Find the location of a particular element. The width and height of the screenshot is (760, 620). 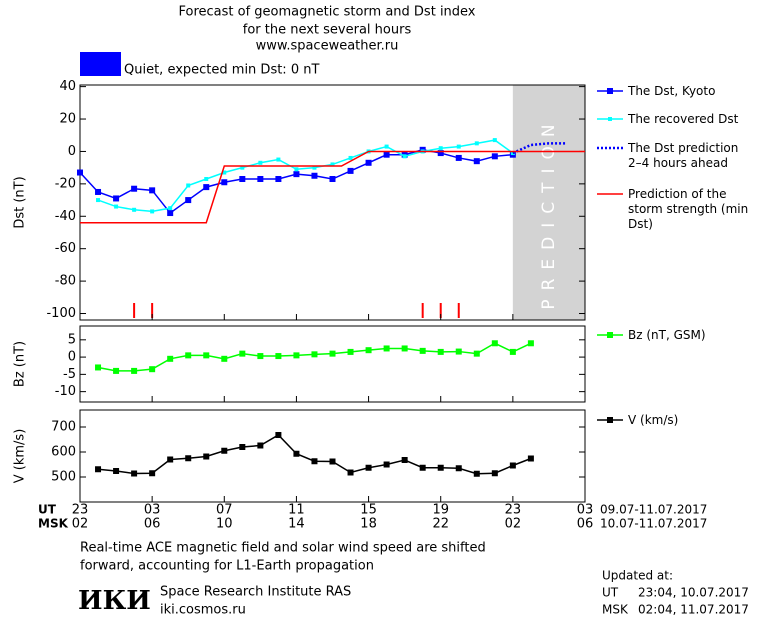

status-swatch is located at coordinates (100, 64).